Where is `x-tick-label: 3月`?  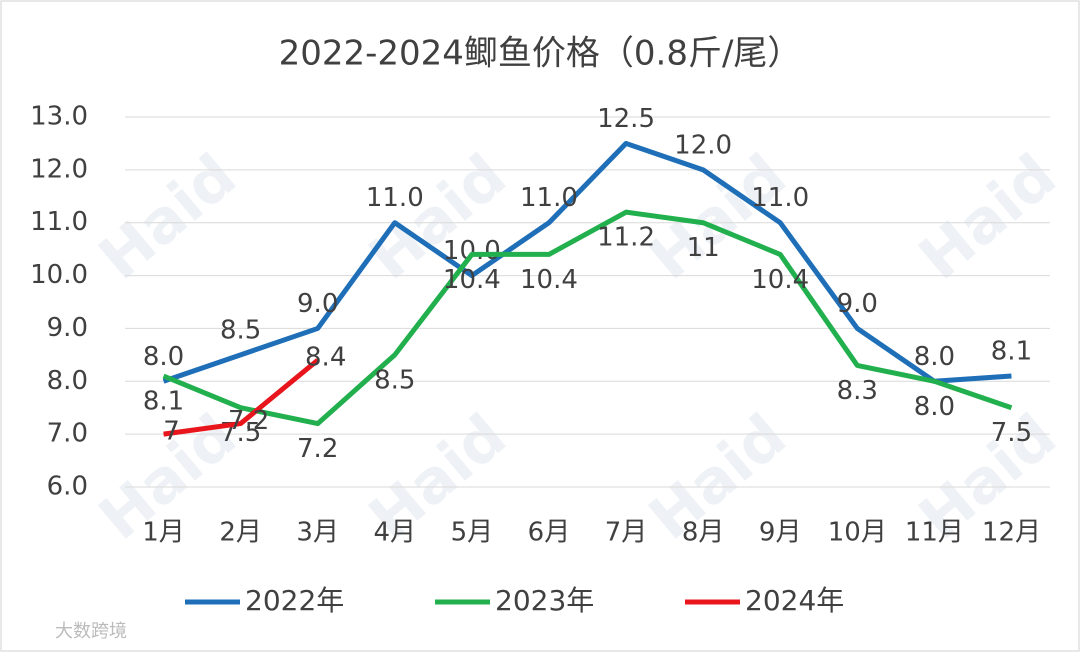 x-tick-label: 3月 is located at coordinates (317, 533).